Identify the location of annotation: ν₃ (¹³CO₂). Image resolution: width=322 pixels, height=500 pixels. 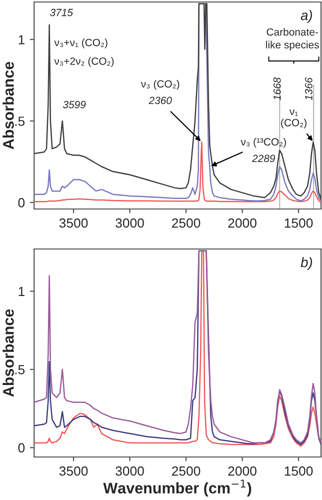
(263, 143).